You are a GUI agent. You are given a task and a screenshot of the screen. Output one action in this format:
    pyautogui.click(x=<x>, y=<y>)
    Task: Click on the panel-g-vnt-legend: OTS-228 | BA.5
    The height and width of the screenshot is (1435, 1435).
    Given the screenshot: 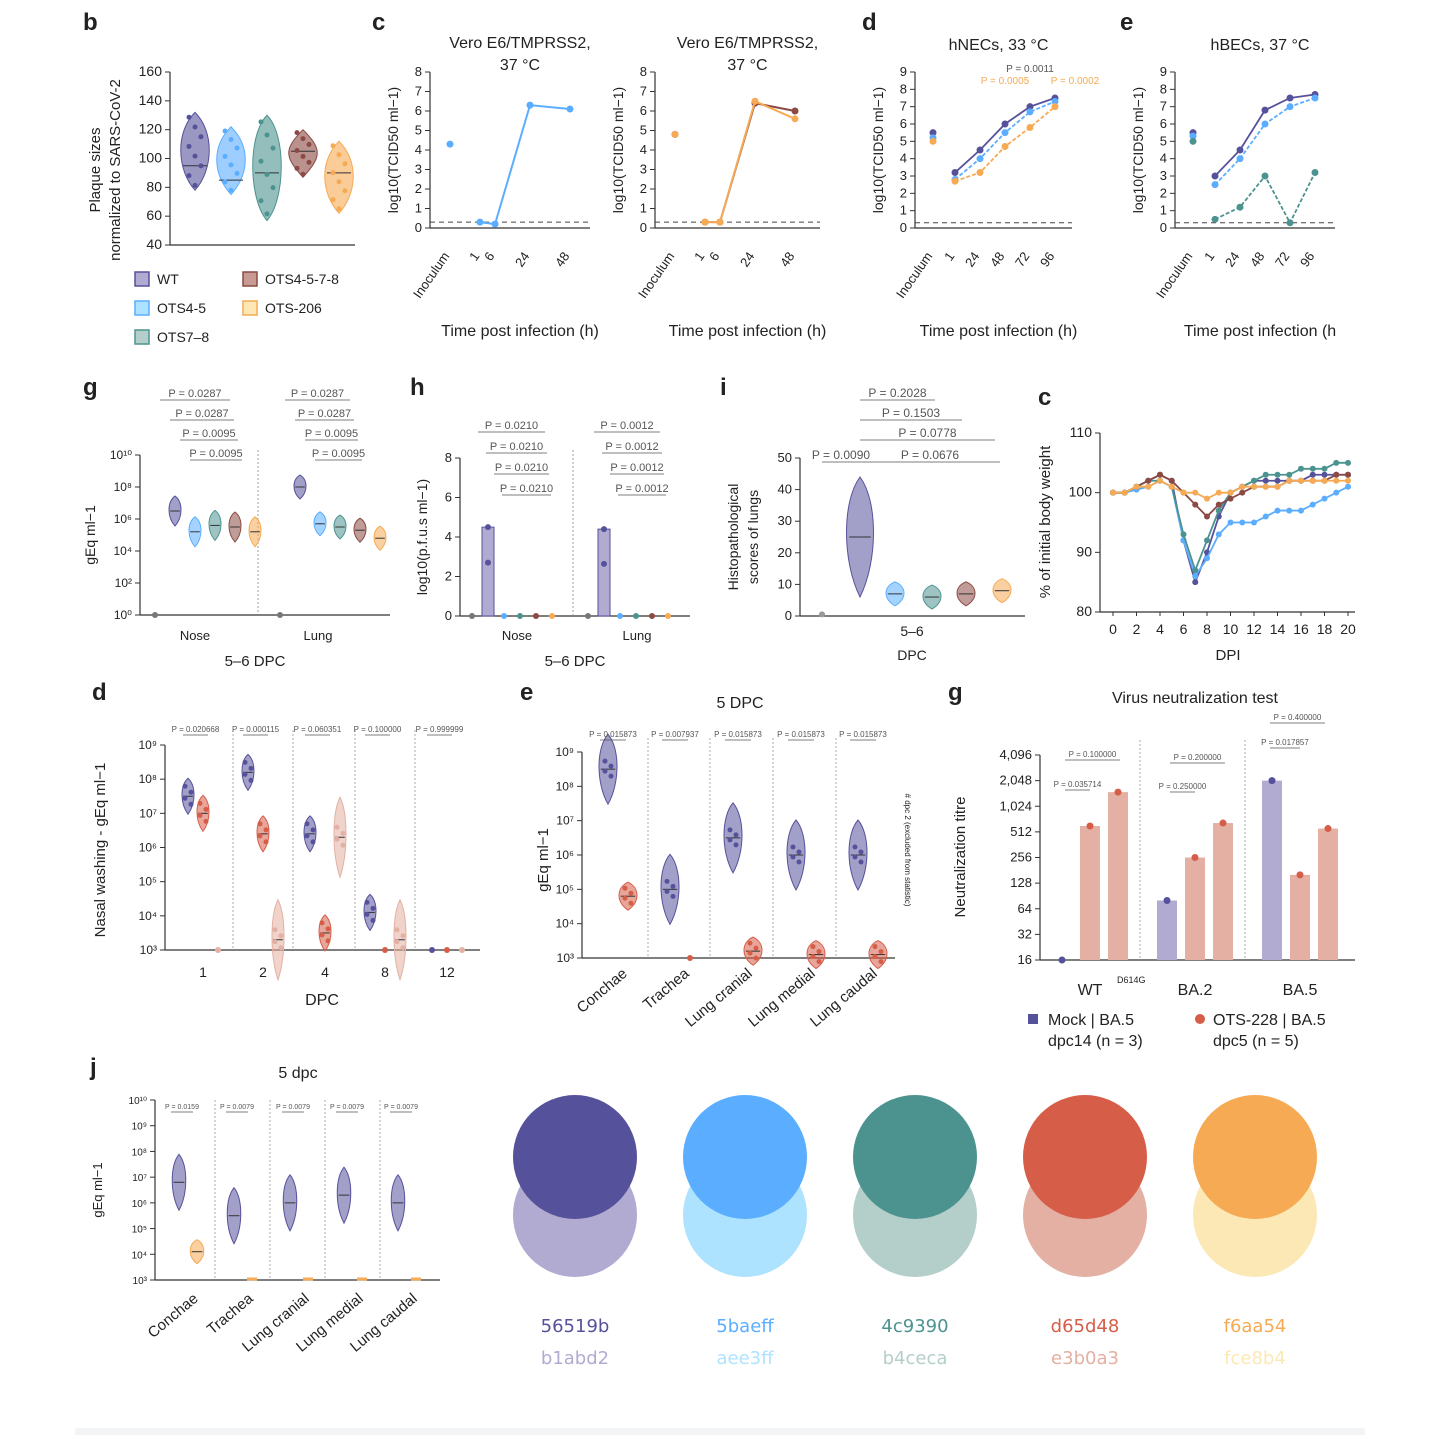 What is the action you would take?
    pyautogui.click(x=1269, y=1020)
    